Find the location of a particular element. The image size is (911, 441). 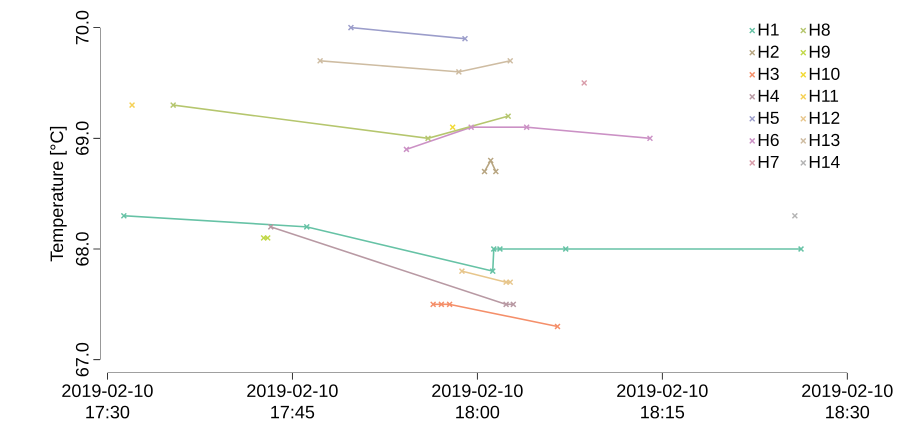

legend-label: H5 is located at coordinates (768, 118).